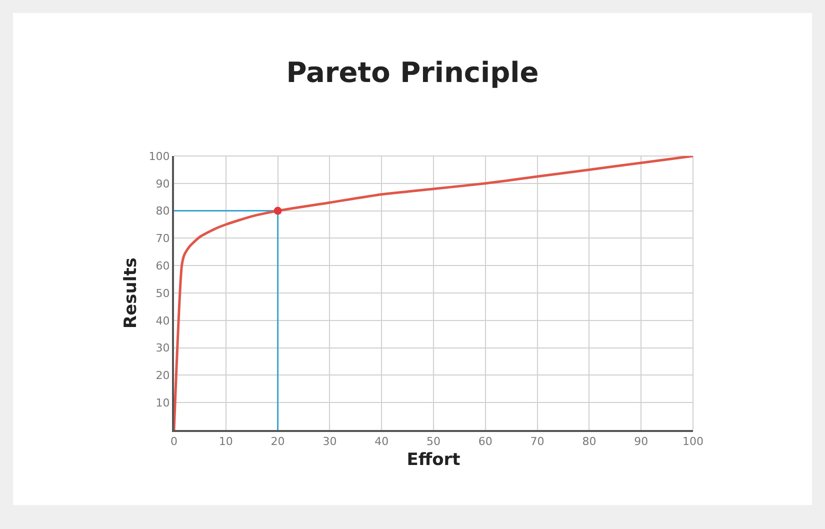 This screenshot has height=529, width=825. I want to click on x-tick-label: 10, so click(225, 441).